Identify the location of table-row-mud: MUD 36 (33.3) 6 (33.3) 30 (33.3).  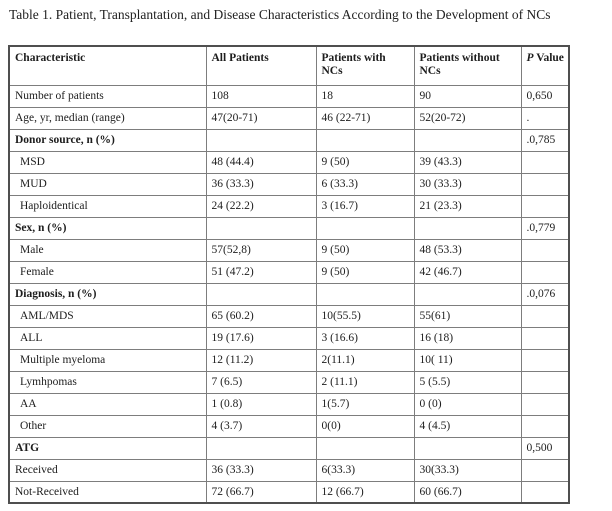
(289, 184).